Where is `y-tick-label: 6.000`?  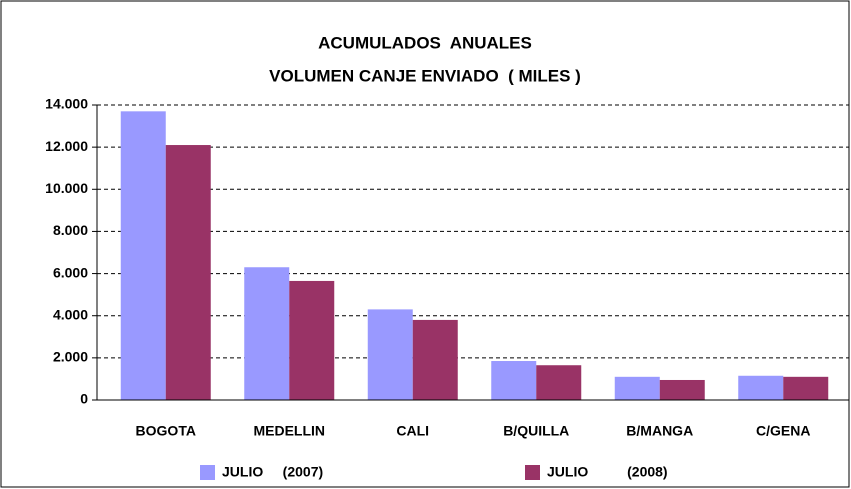 y-tick-label: 6.000 is located at coordinates (70, 272).